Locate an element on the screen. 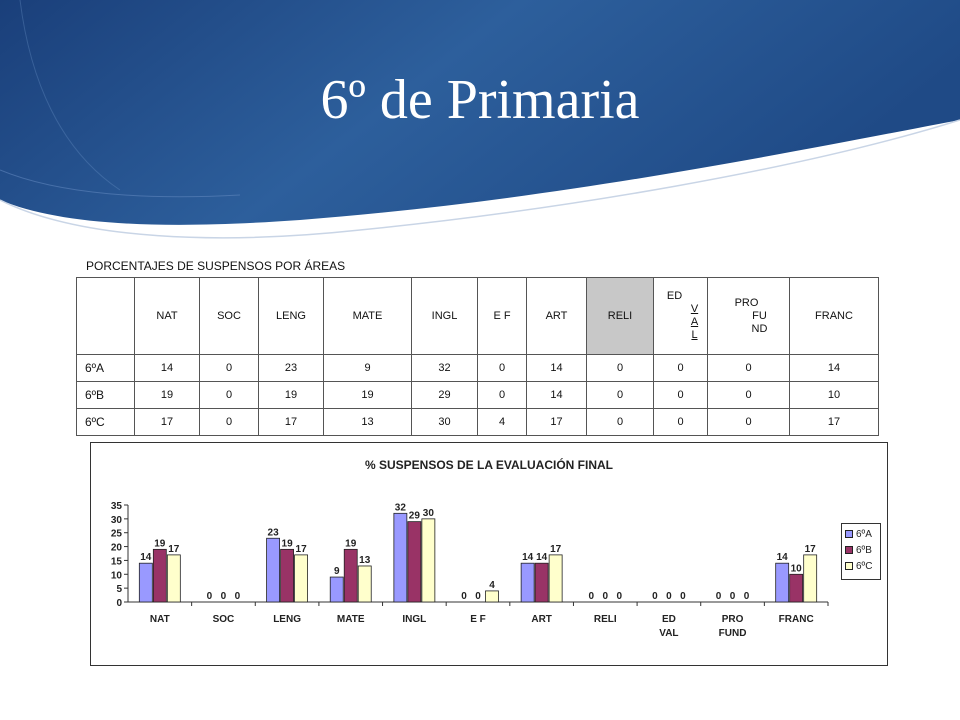  x-tick-label: RELI is located at coordinates (605, 619).